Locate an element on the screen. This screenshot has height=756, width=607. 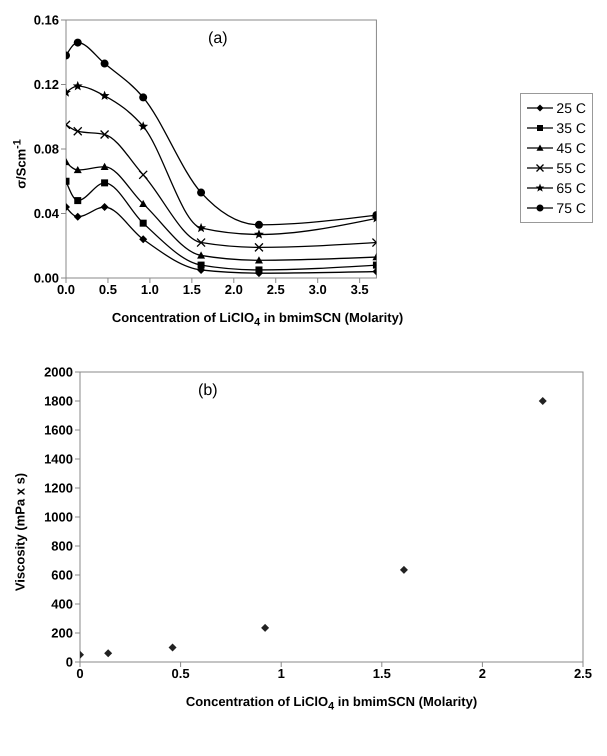
x-tick-label: 0 is located at coordinates (80, 674).